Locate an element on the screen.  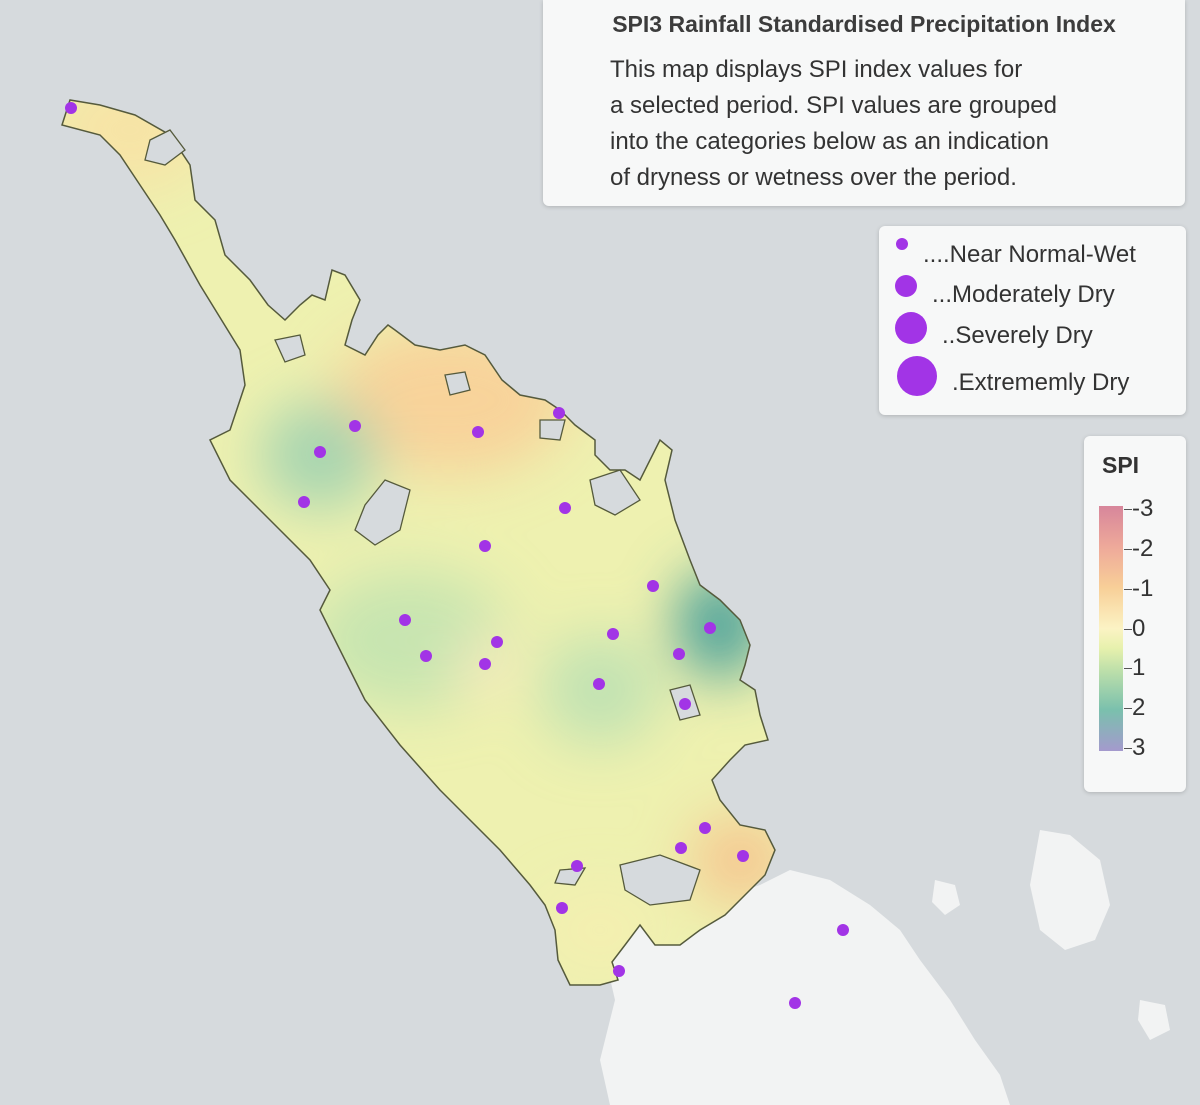
spi-legend-title: SPI is located at coordinates (1121, 465).